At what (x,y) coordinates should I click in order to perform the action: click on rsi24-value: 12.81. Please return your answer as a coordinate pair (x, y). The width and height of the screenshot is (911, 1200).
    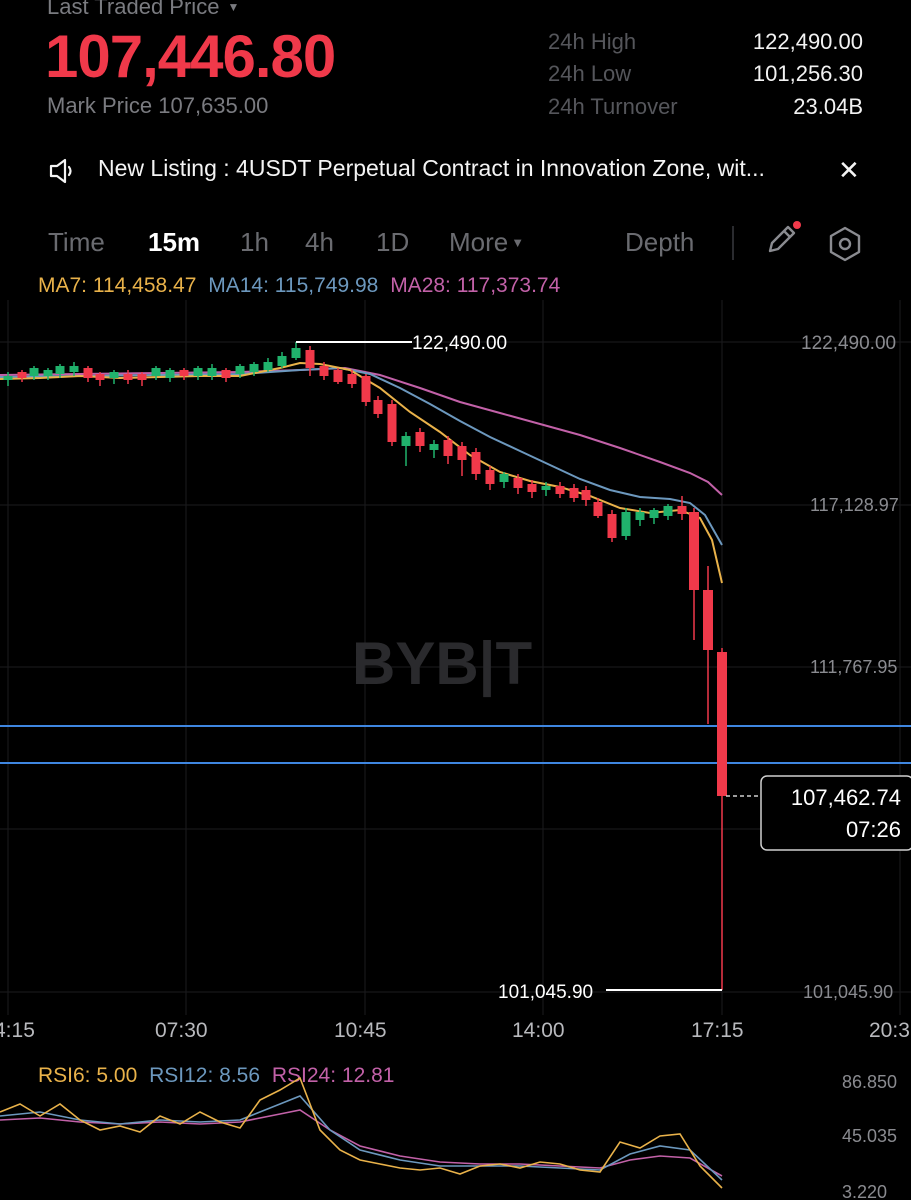
    Looking at the image, I should click on (368, 1075).